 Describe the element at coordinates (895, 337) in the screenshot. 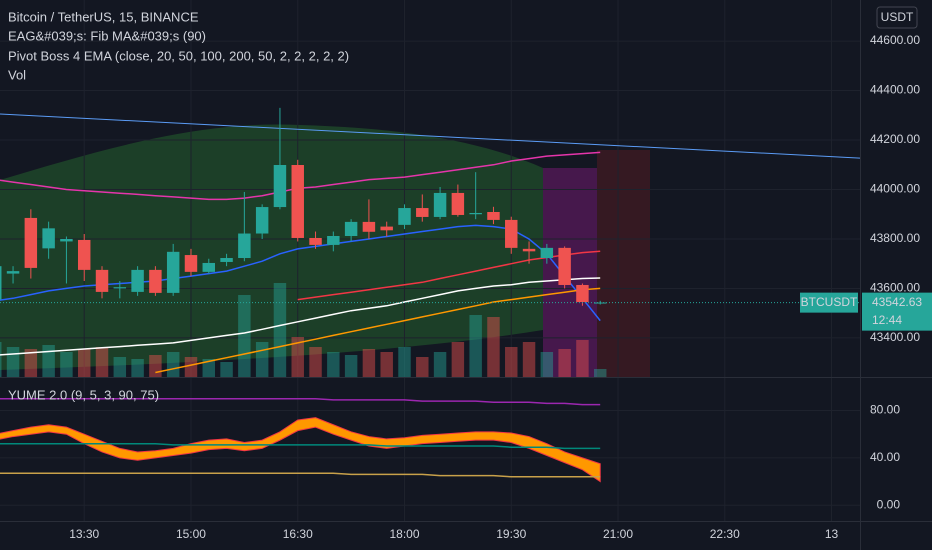

I see `y-tick-label: 43400.00` at that location.